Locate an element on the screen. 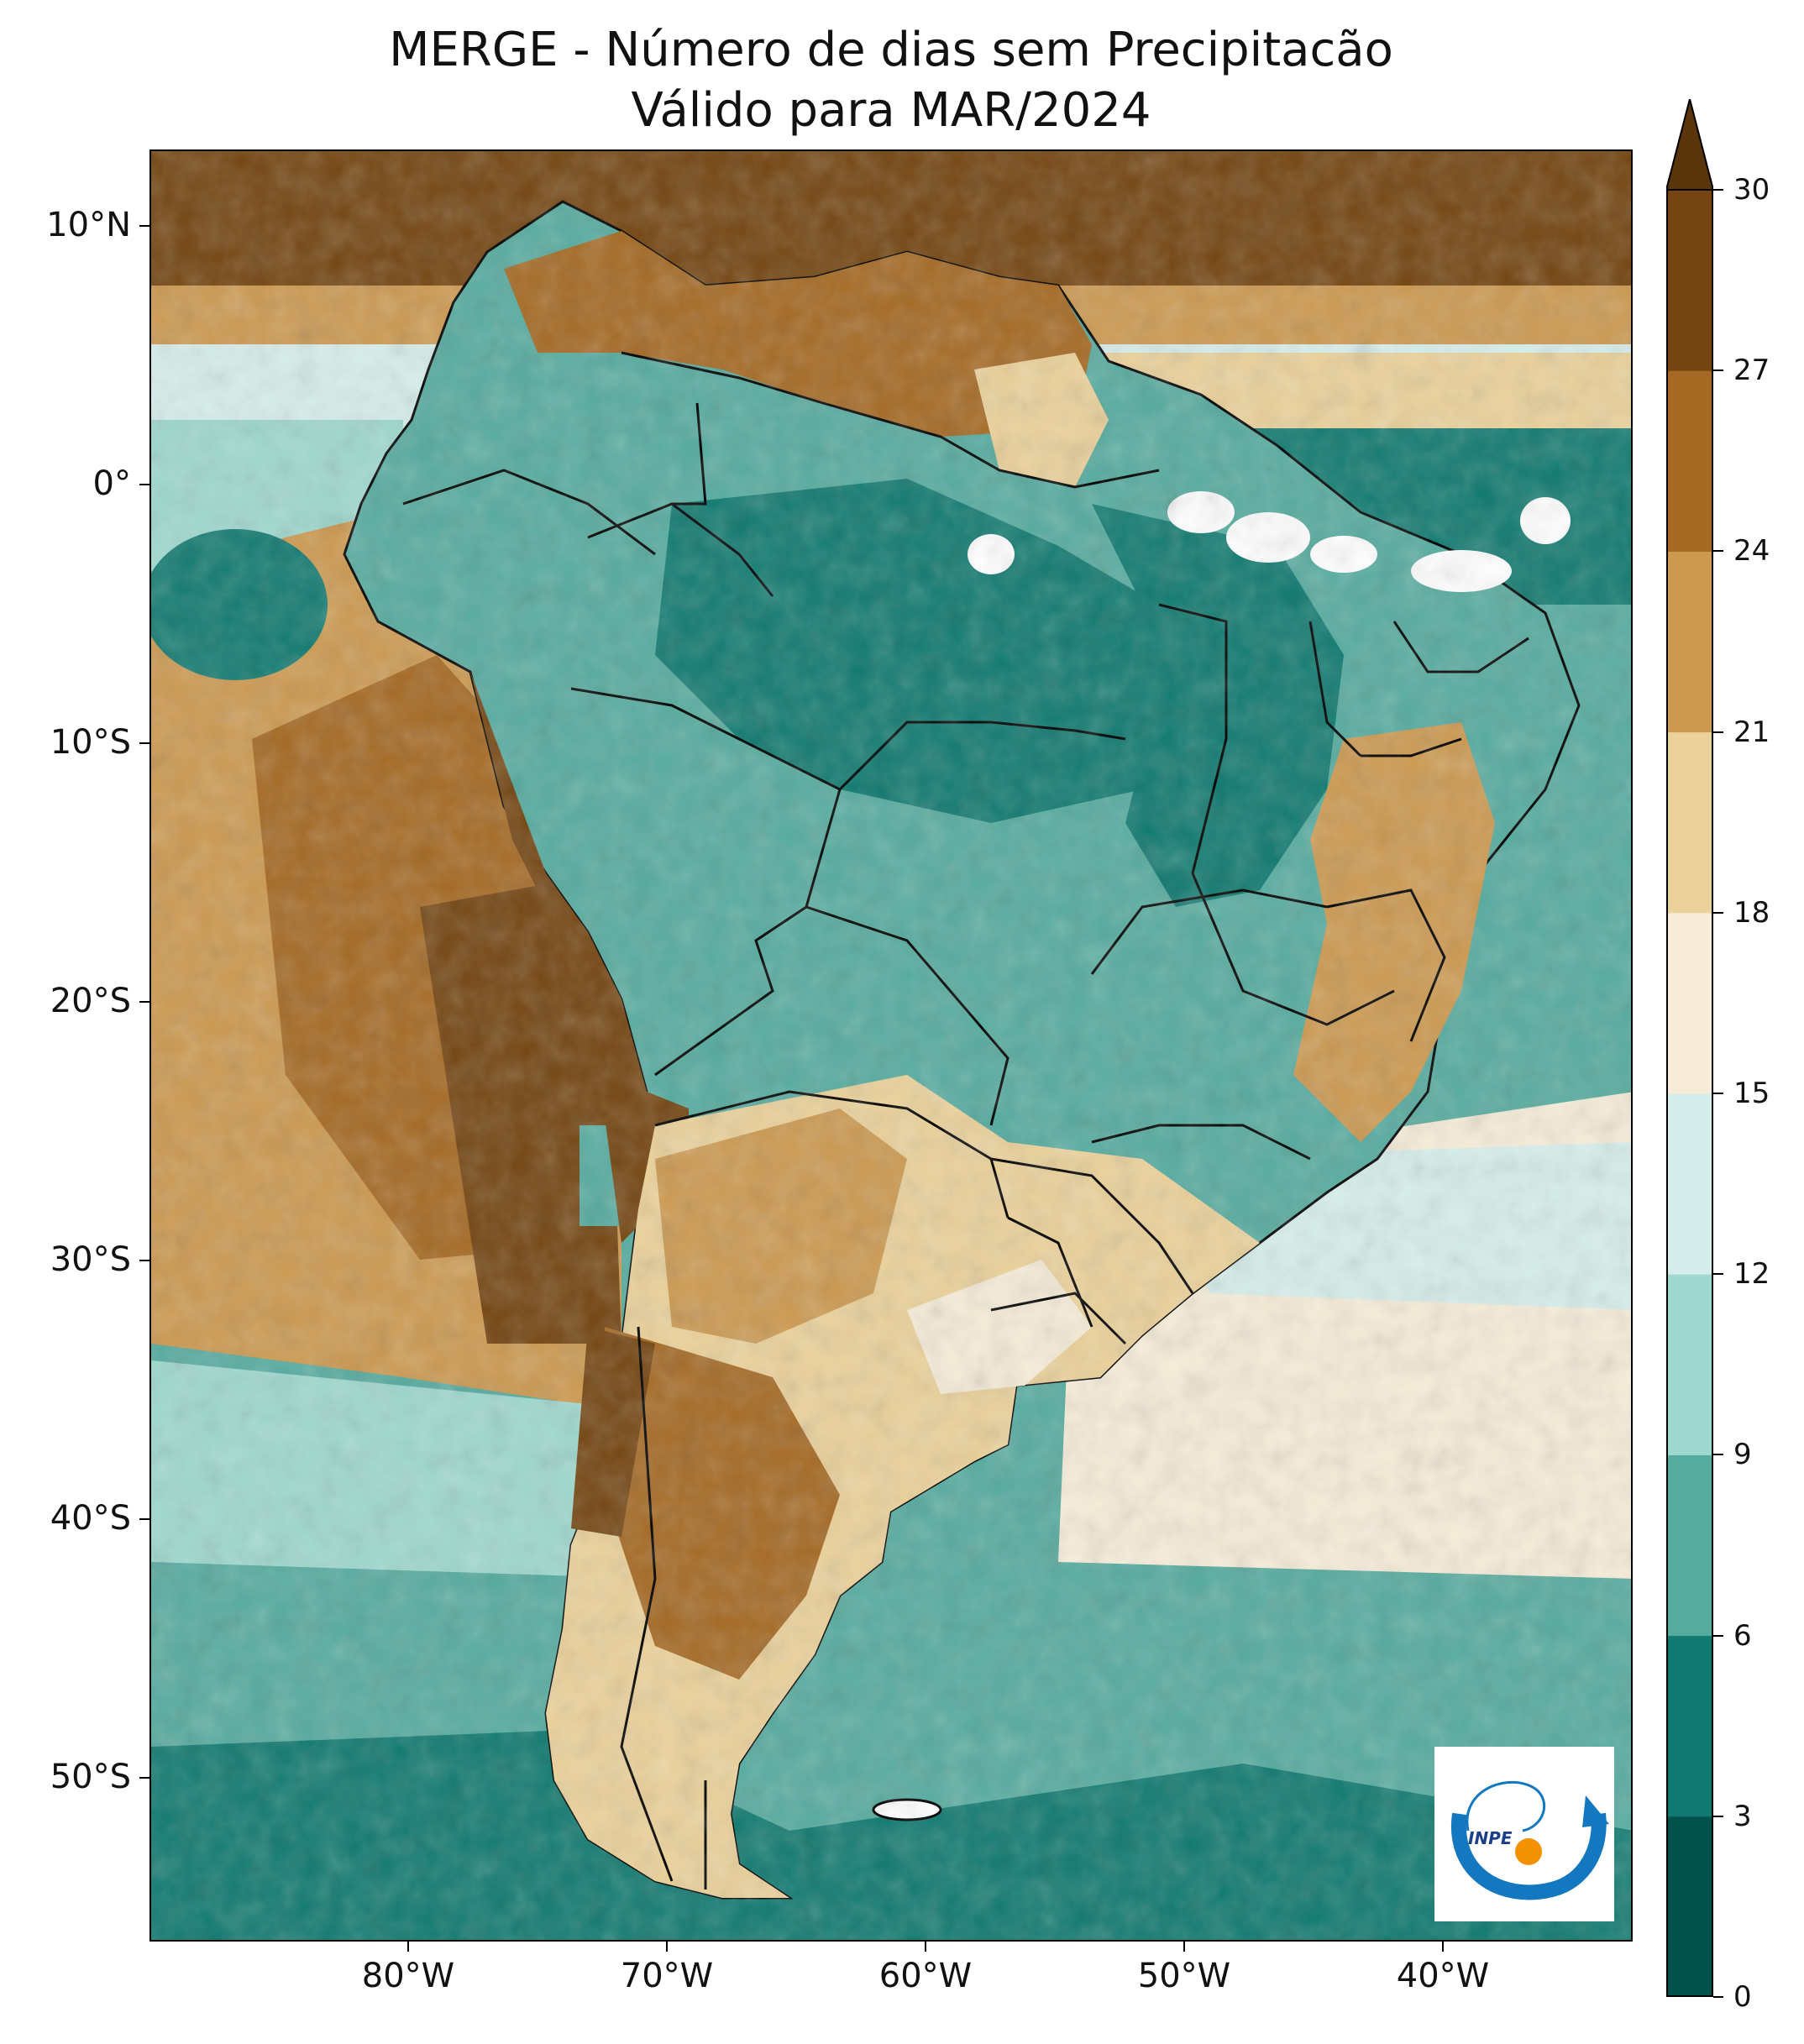 The image size is (1804, 2044). y-tick-label: 40°S is located at coordinates (90, 1518).